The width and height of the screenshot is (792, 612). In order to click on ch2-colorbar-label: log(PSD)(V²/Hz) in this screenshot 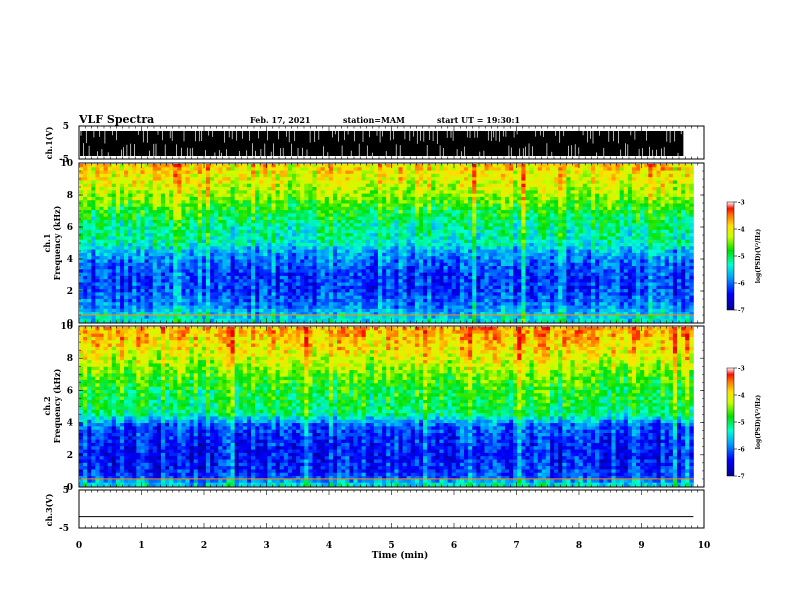, I will do `click(758, 422)`.